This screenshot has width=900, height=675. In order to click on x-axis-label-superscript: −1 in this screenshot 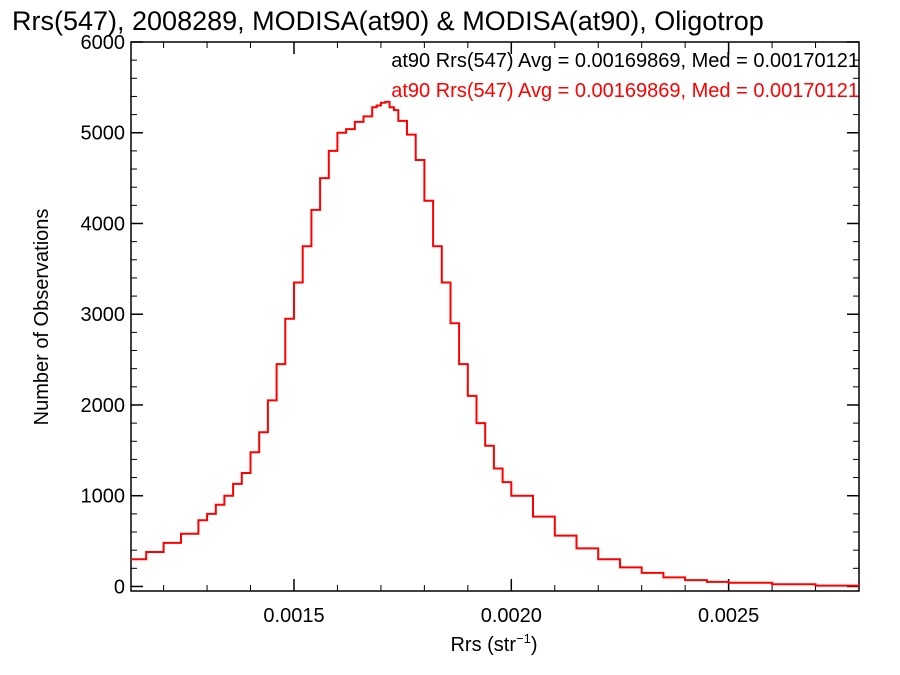, I will do `click(523, 638)`.